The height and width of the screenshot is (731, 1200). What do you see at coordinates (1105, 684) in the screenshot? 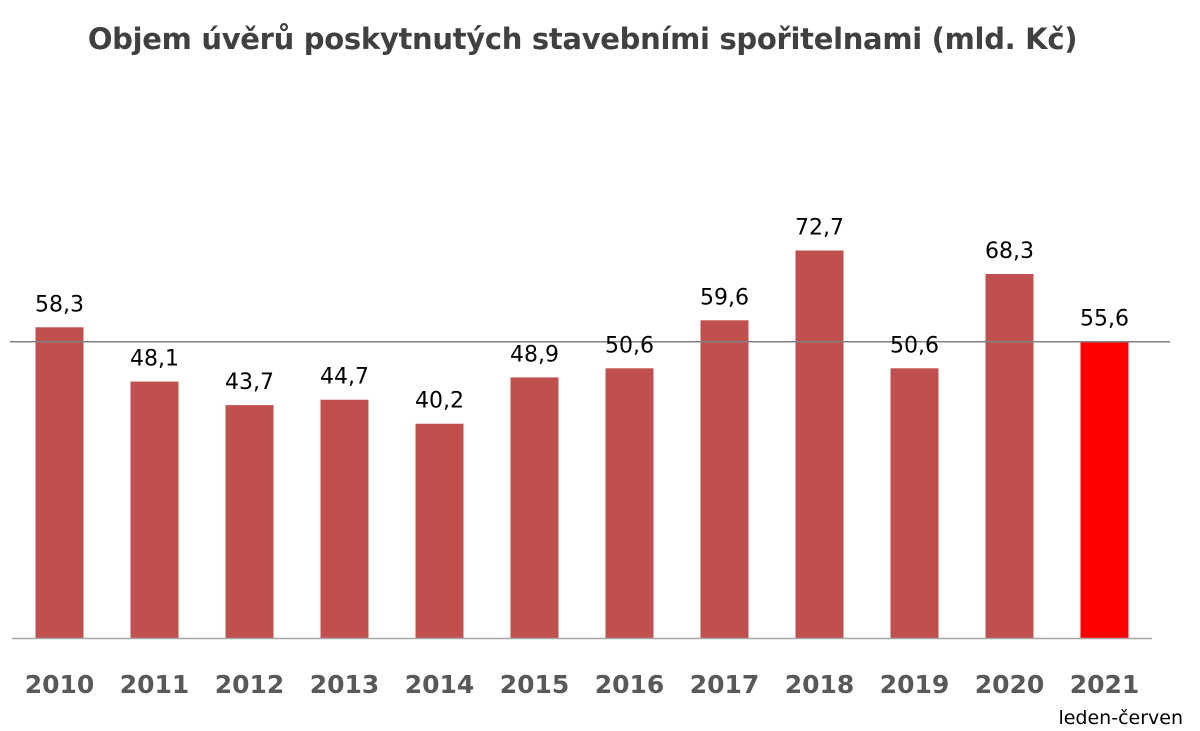
I see `x-tick-2021: 2021` at bounding box center [1105, 684].